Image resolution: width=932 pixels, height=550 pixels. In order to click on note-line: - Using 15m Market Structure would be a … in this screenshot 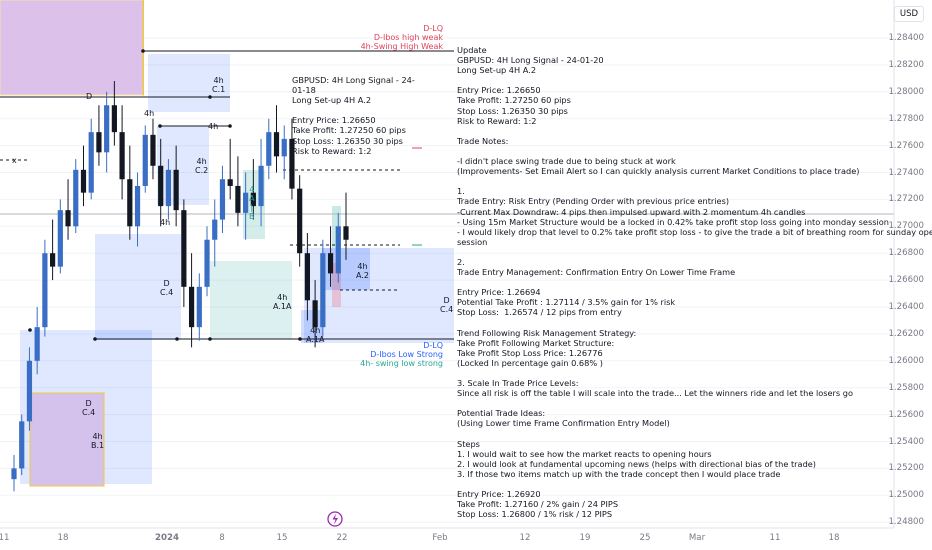, I will do `click(673, 221)`.